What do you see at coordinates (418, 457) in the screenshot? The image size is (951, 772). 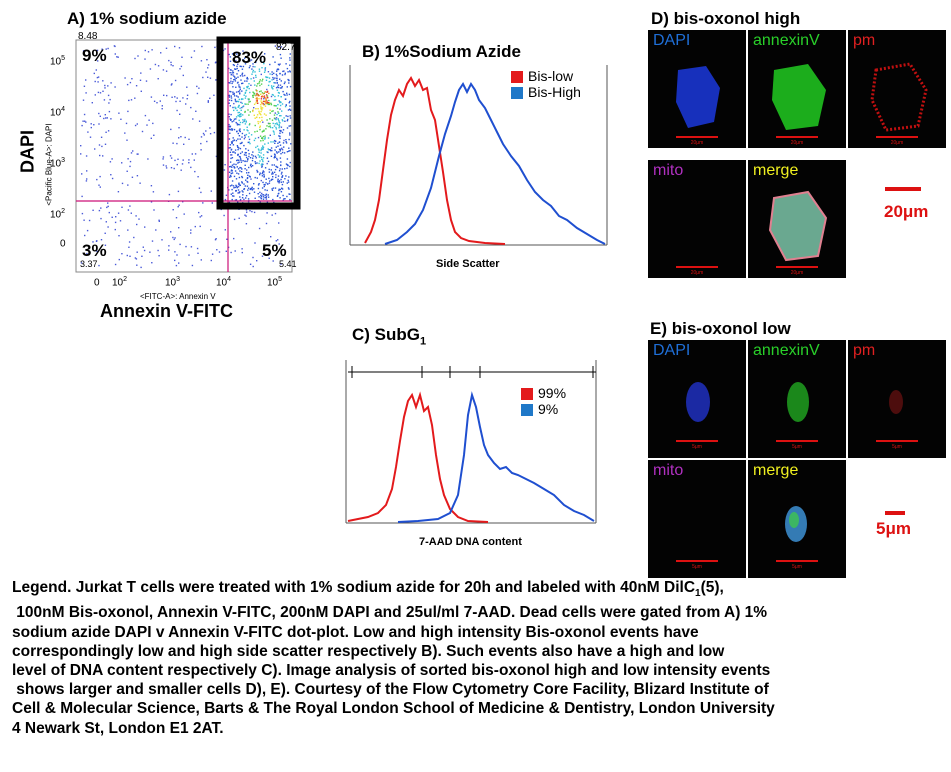 I see `subg1-red-histogram` at bounding box center [418, 457].